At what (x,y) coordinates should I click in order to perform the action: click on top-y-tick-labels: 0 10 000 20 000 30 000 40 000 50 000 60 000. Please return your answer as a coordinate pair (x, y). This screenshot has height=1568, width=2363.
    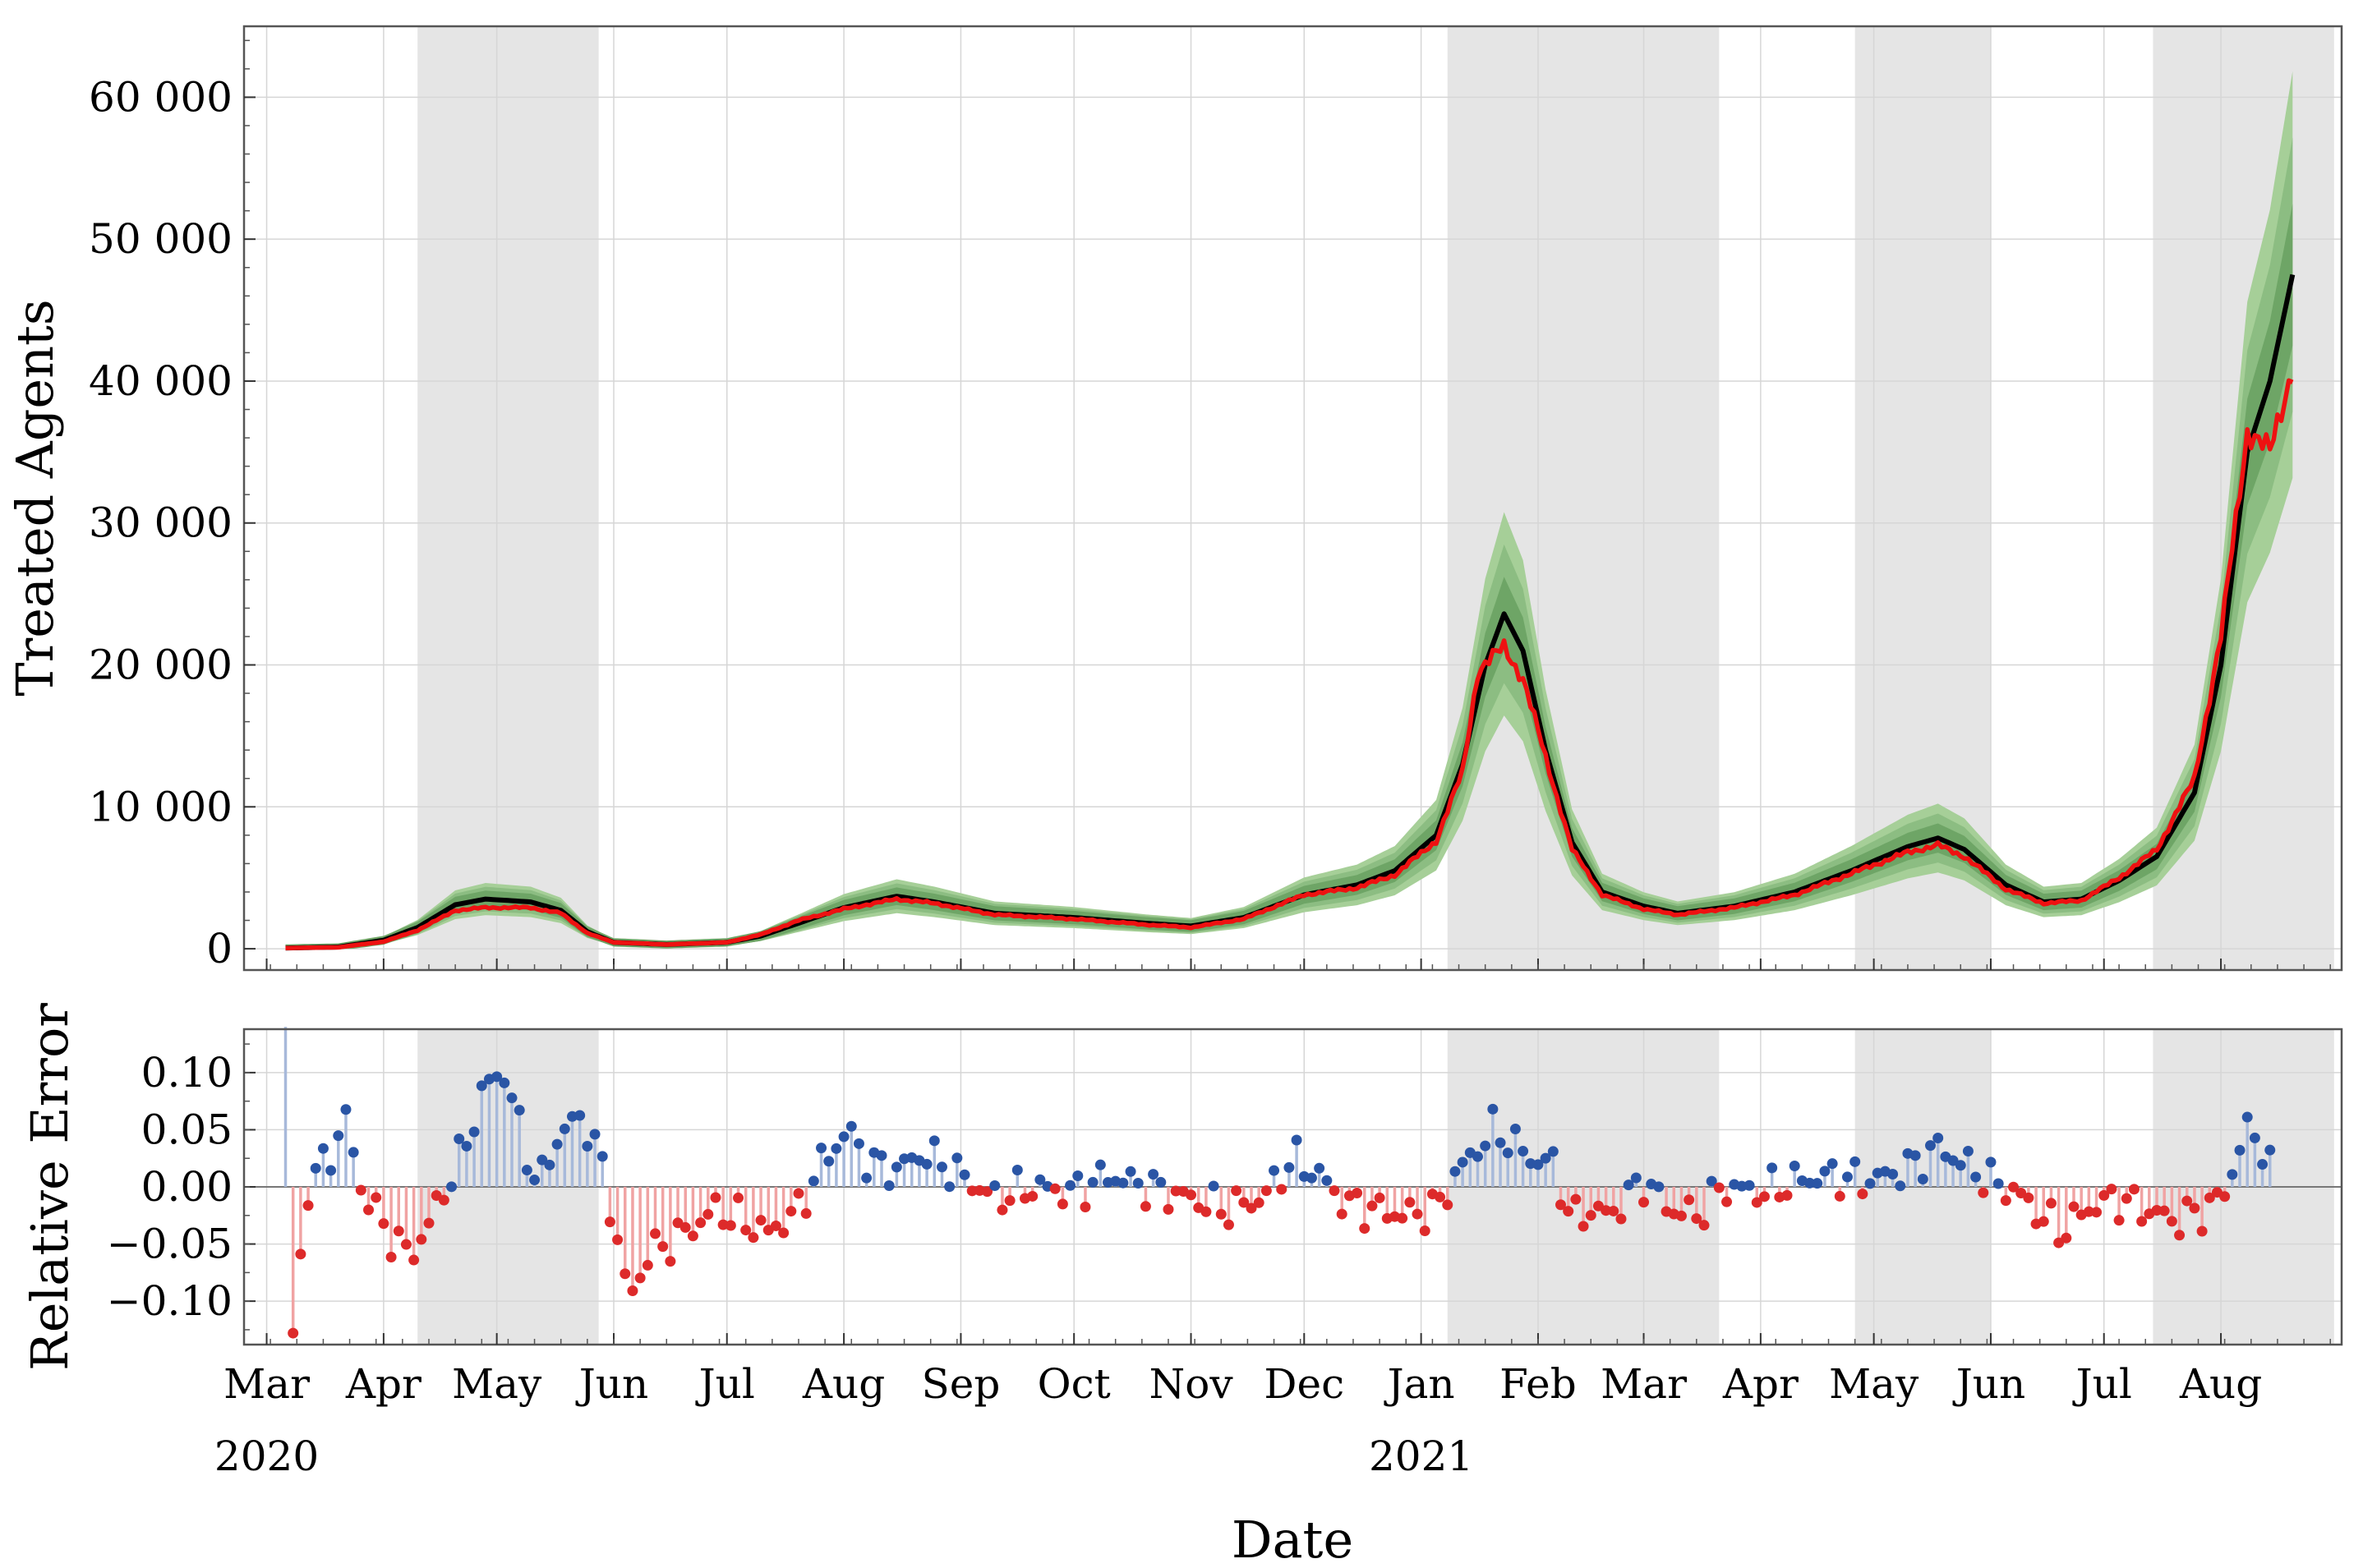
    Looking at the image, I should click on (161, 523).